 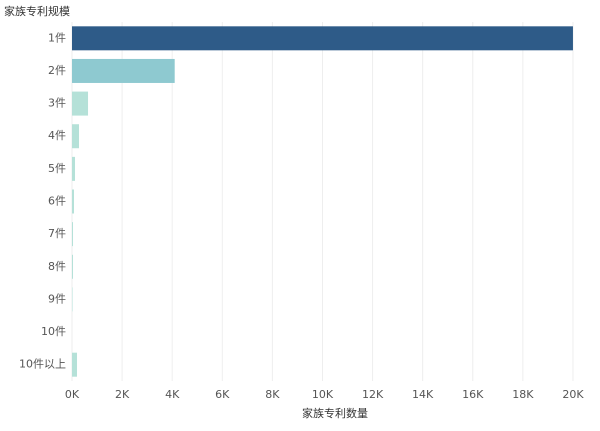 What do you see at coordinates (122, 394) in the screenshot?
I see `x-tick-label: 2K` at bounding box center [122, 394].